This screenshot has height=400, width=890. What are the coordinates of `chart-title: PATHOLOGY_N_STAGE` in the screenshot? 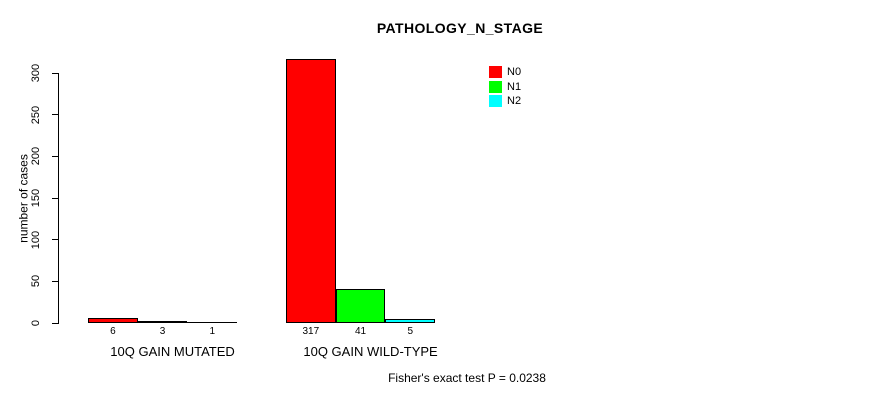 It's located at (460, 28).